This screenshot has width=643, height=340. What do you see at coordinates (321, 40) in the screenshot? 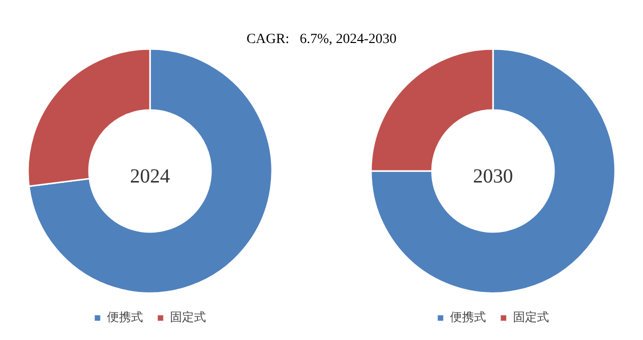
I see `text: CAGR: 6.7%, 2024-2030` at bounding box center [321, 40].